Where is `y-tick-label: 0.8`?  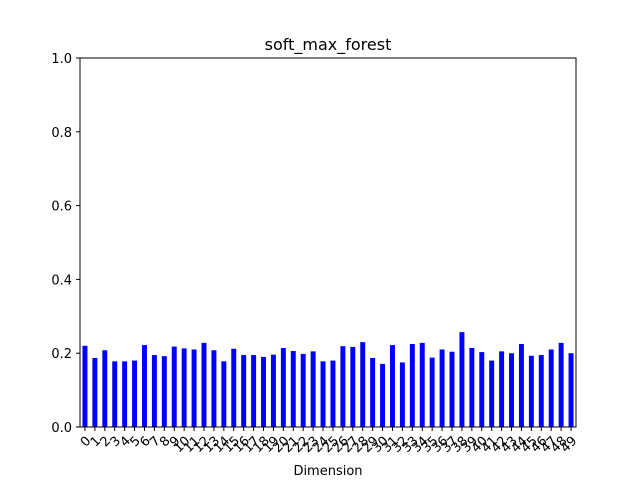 y-tick-label: 0.8 is located at coordinates (61, 133).